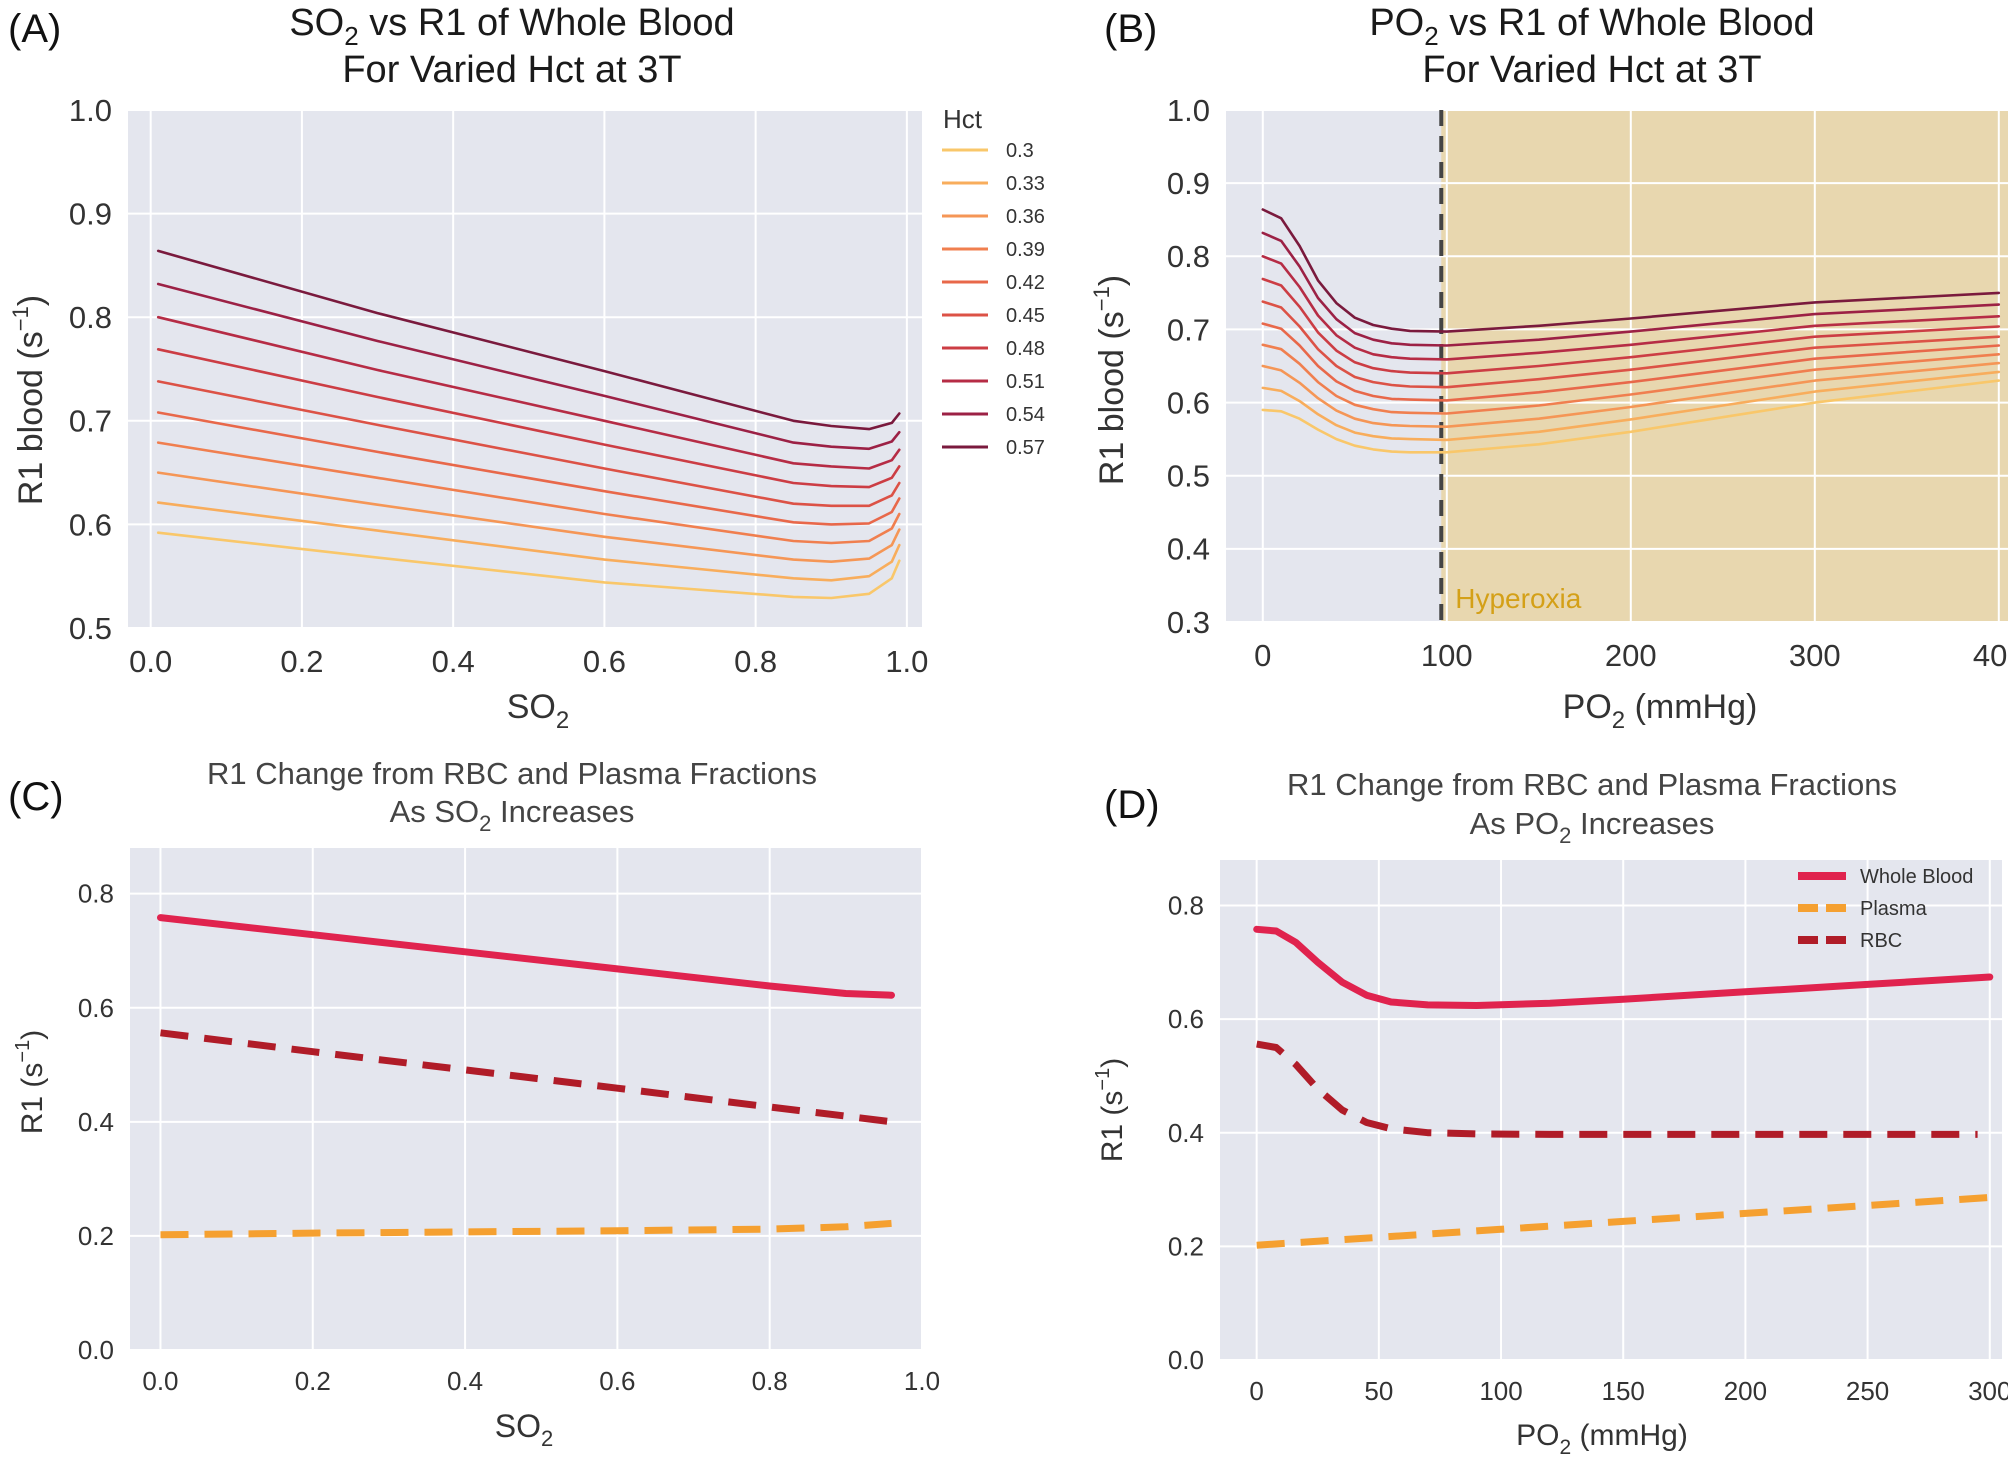 The height and width of the screenshot is (1458, 2008). I want to click on panel-d-title-line1: R1 Change from RBC and Plasma Fractions, so click(1592, 784).